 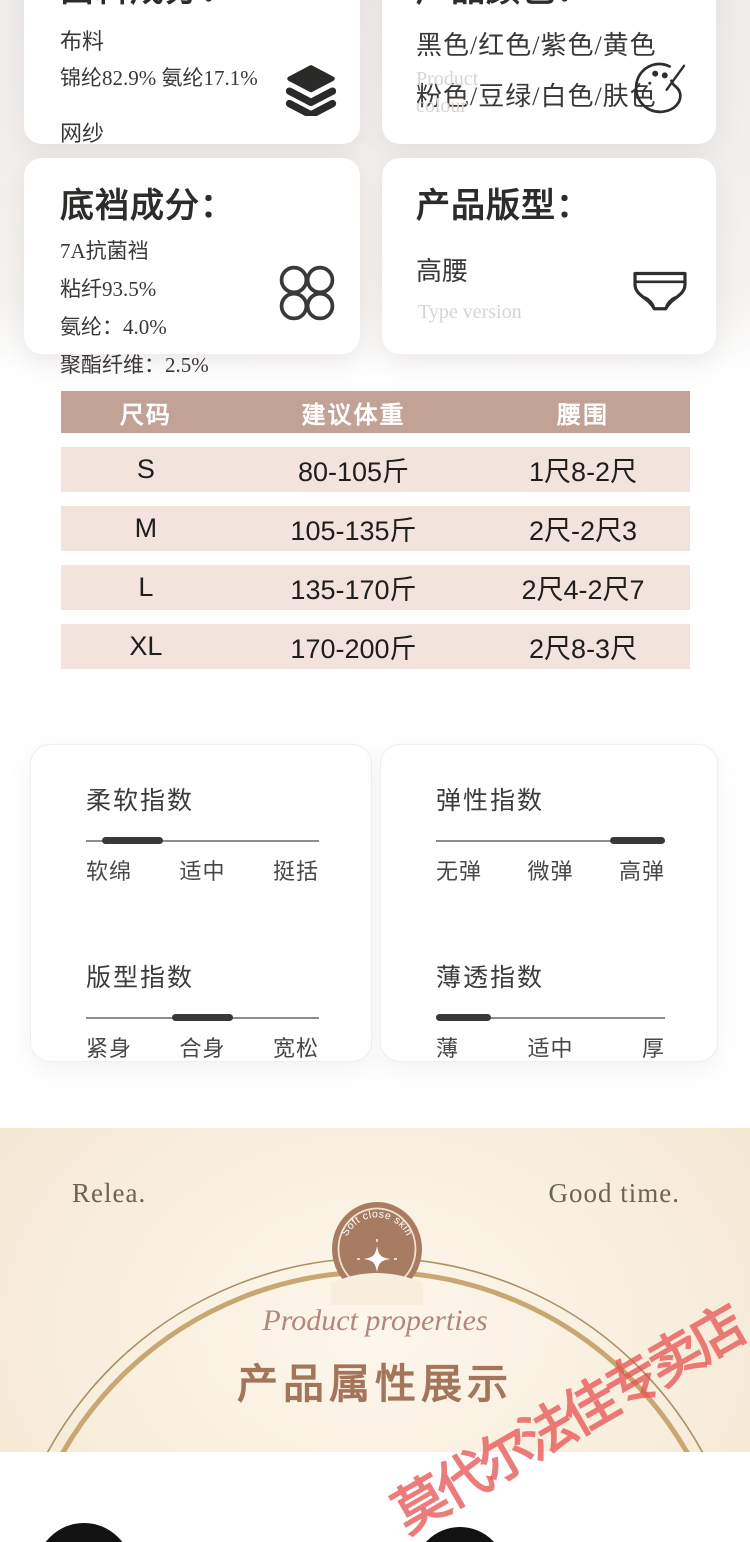 I want to click on clover-icon, so click(x=307, y=295).